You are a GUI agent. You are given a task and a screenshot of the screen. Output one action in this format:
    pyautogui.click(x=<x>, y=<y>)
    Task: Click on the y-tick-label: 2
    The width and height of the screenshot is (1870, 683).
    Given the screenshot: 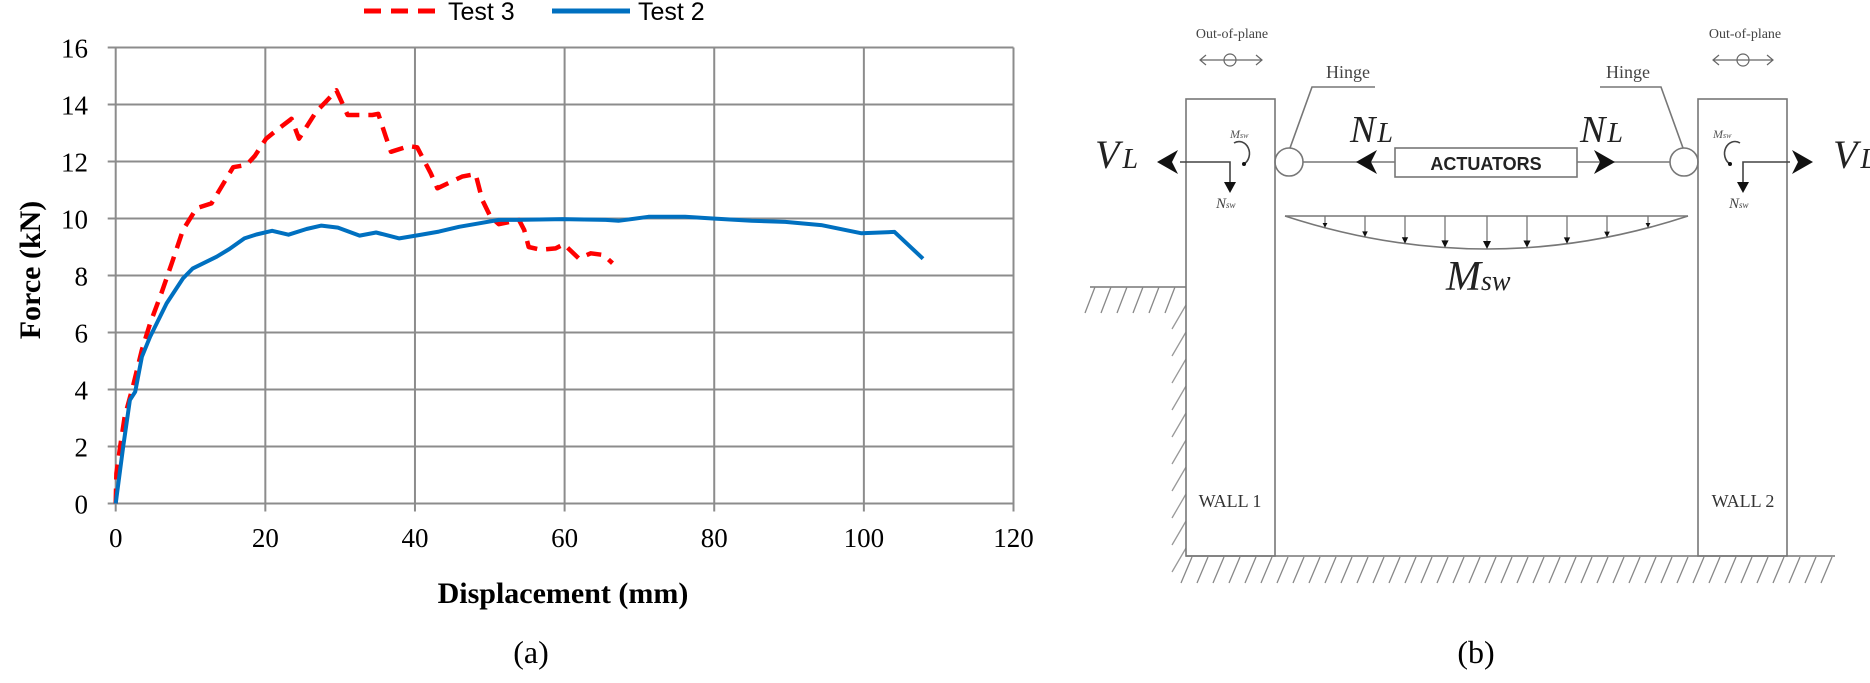 What is the action you would take?
    pyautogui.click(x=82, y=448)
    